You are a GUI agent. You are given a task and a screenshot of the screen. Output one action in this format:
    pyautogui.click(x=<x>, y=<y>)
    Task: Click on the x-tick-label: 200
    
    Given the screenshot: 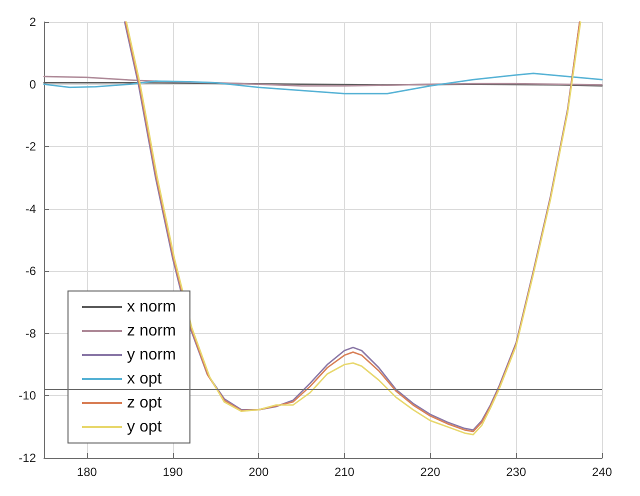 What is the action you would take?
    pyautogui.click(x=258, y=472)
    